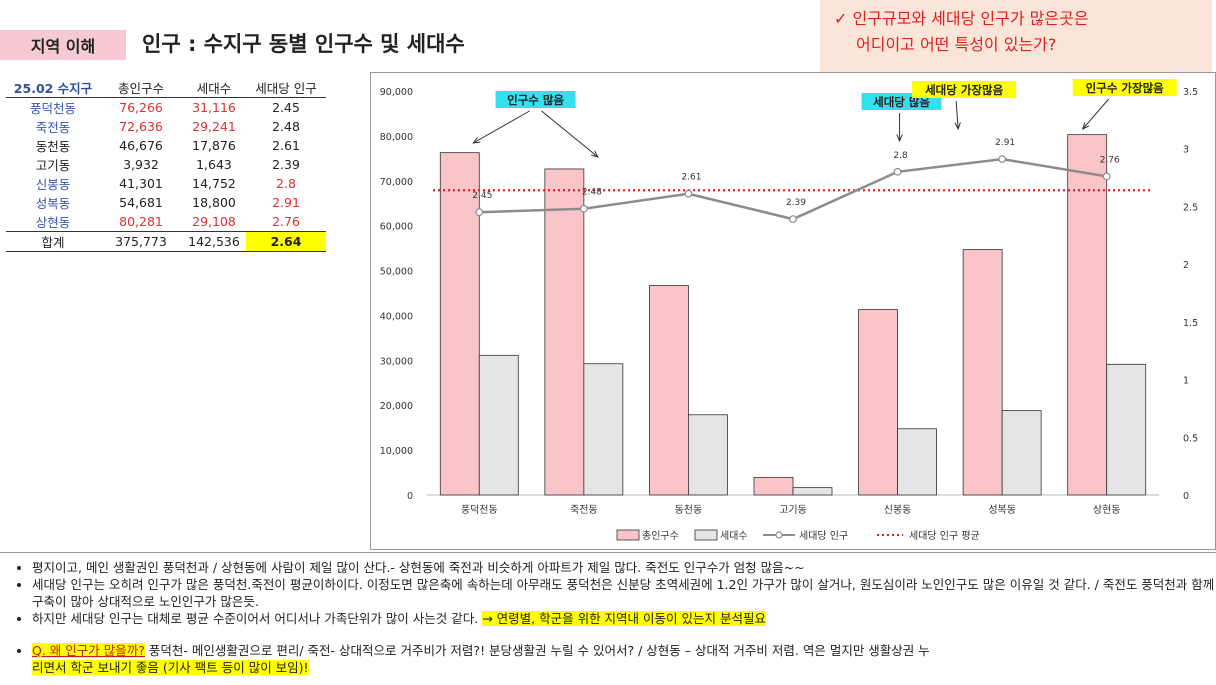 Image resolution: width=1216 pixels, height=685 pixels. What do you see at coordinates (214, 145) in the screenshot?
I see `table-cell-hh: 17,876` at bounding box center [214, 145].